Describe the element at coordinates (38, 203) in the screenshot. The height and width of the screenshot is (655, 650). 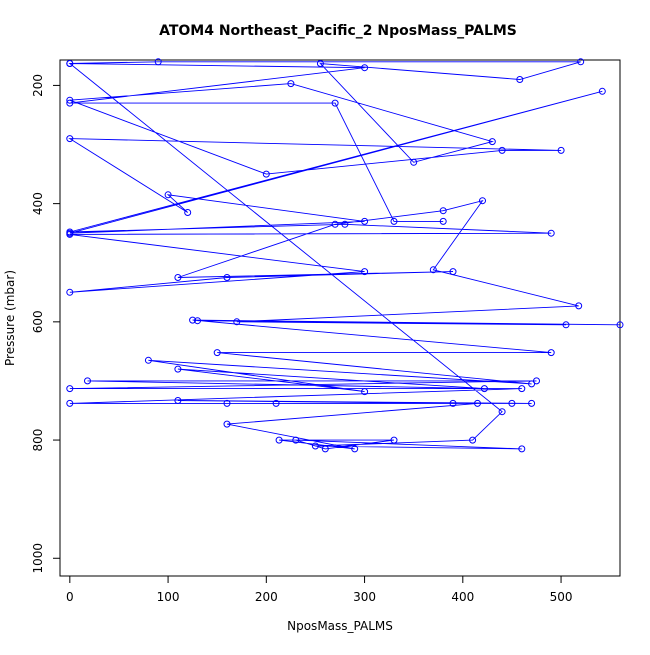
I see `y-tick-label: 400` at that location.